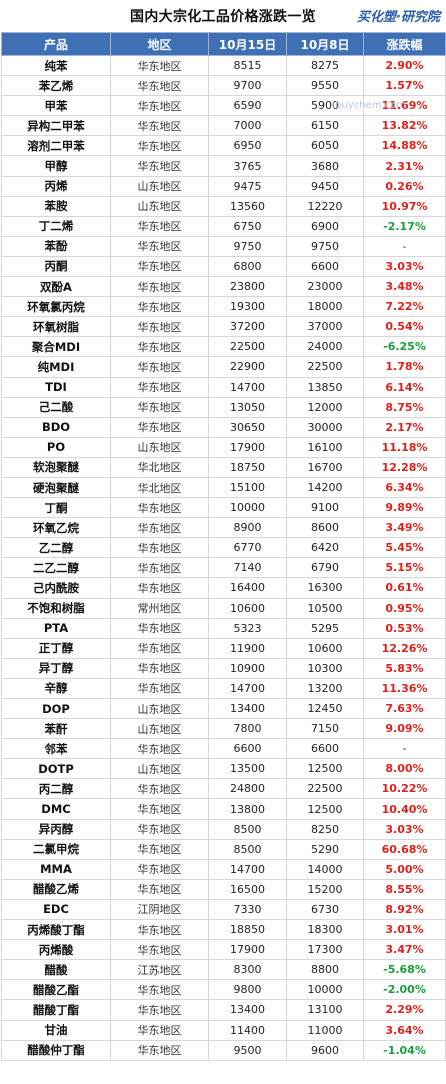  What do you see at coordinates (56, 307) in the screenshot?
I see `product-name-cell: 环氧氯丙烷` at bounding box center [56, 307].